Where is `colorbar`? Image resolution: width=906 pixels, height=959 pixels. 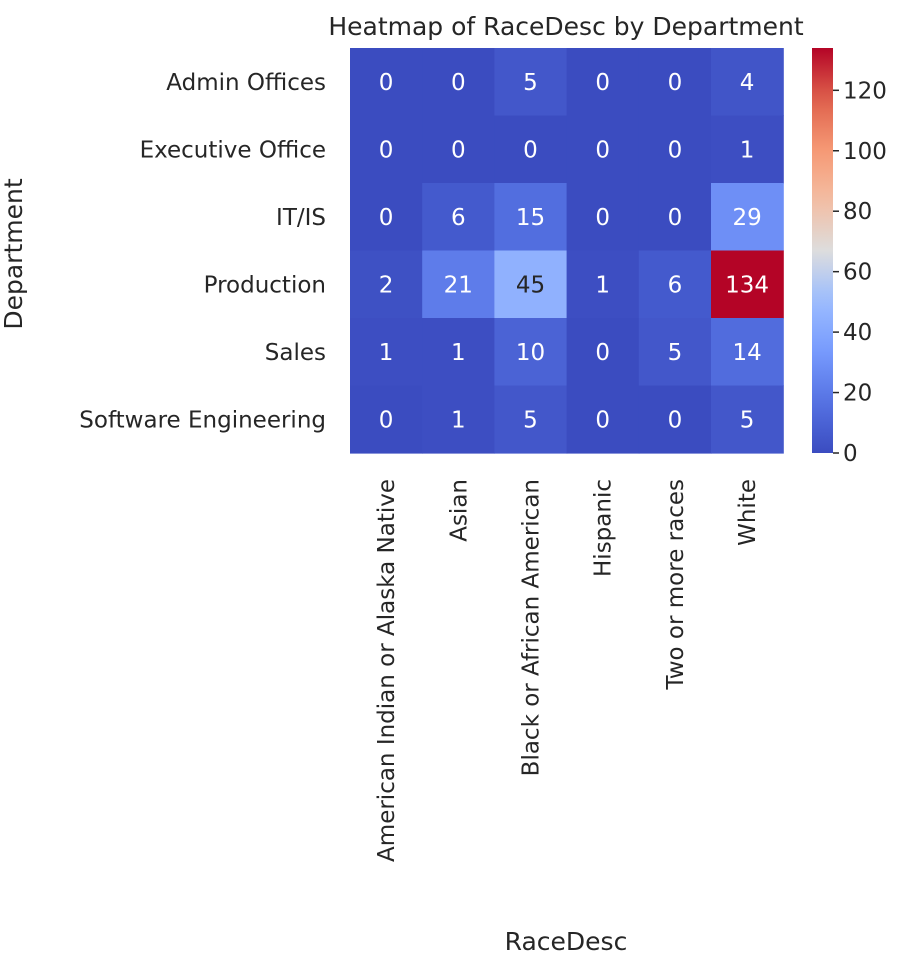 colorbar is located at coordinates (822, 250).